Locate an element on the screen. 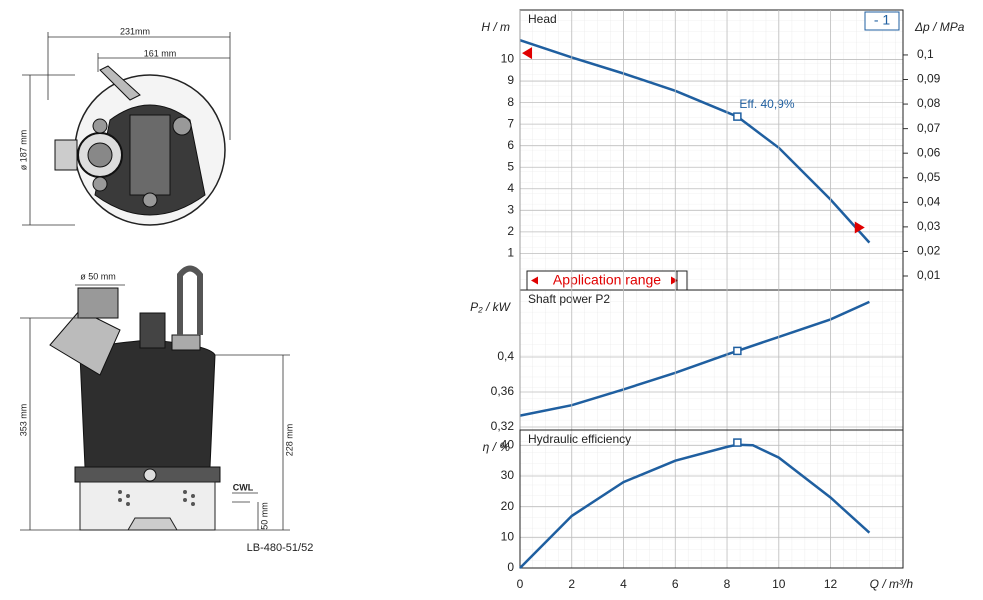 This screenshot has width=983, height=600. y-tick-label: 2 is located at coordinates (510, 231).